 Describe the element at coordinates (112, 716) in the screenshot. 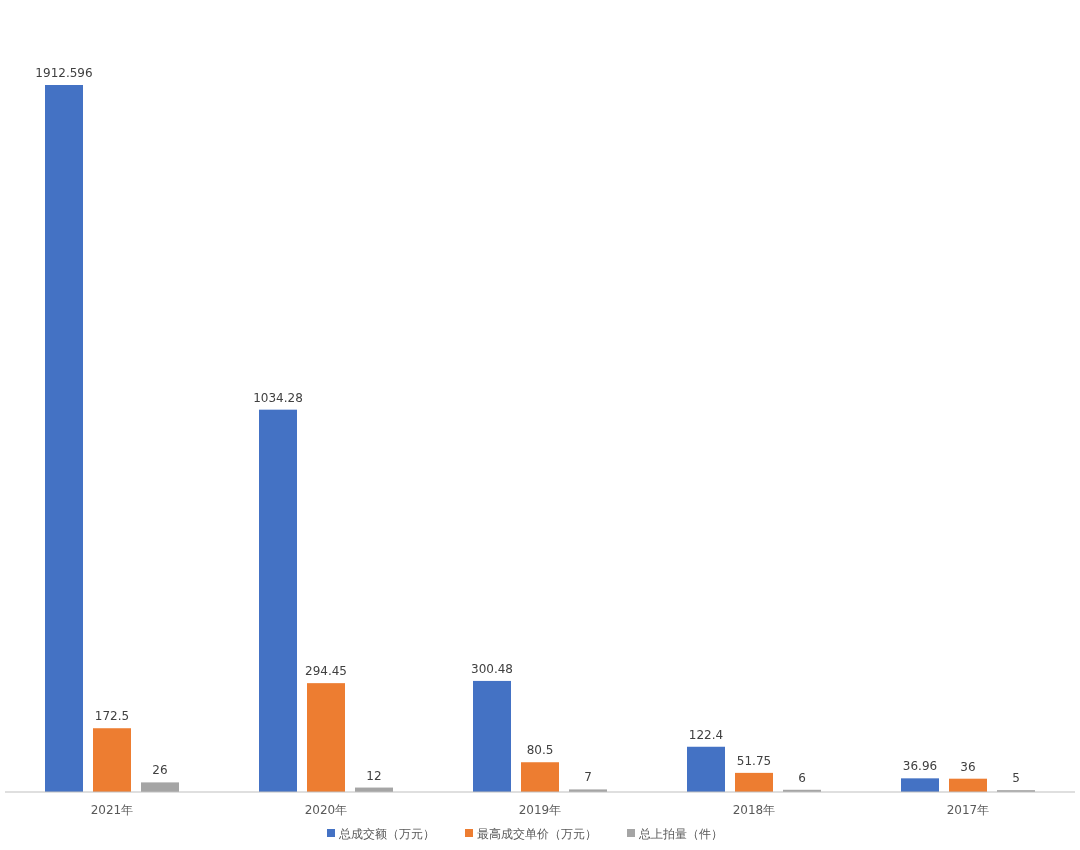

I see `data-label: 172.5` at that location.